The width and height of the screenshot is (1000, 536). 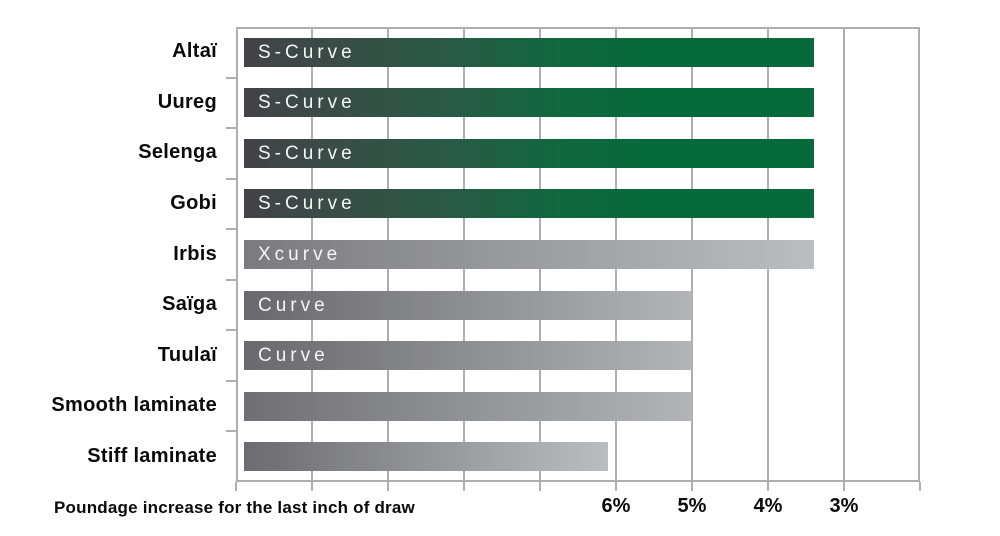 I want to click on bar-selenga, so click(x=529, y=153).